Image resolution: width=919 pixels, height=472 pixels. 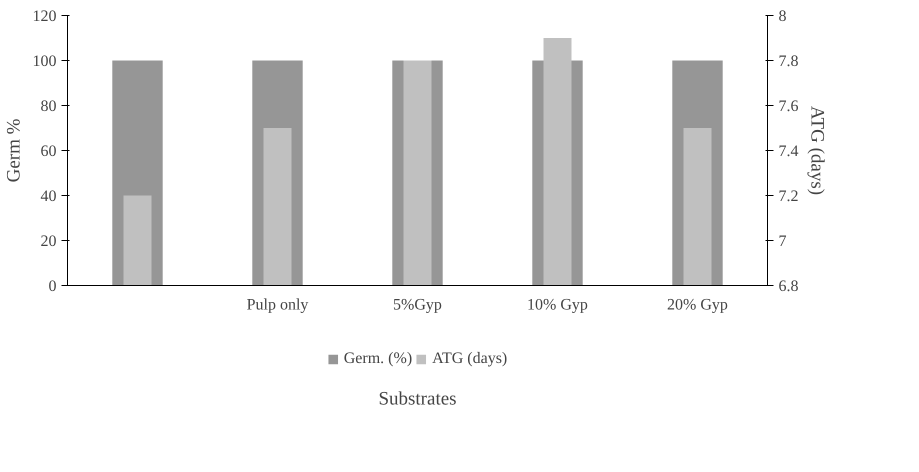 I want to click on x-tick-label: 5%Gyp, so click(x=417, y=305).